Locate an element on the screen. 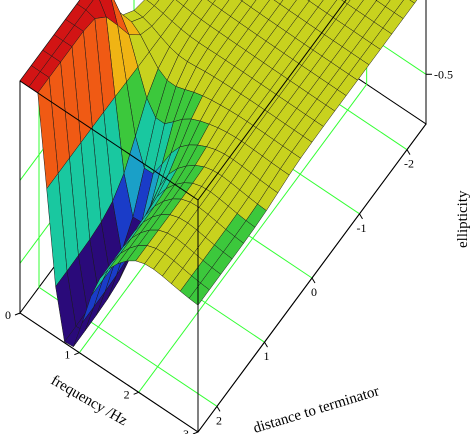 The image size is (474, 434). front-left-bottom-edge is located at coordinates (109, 372).